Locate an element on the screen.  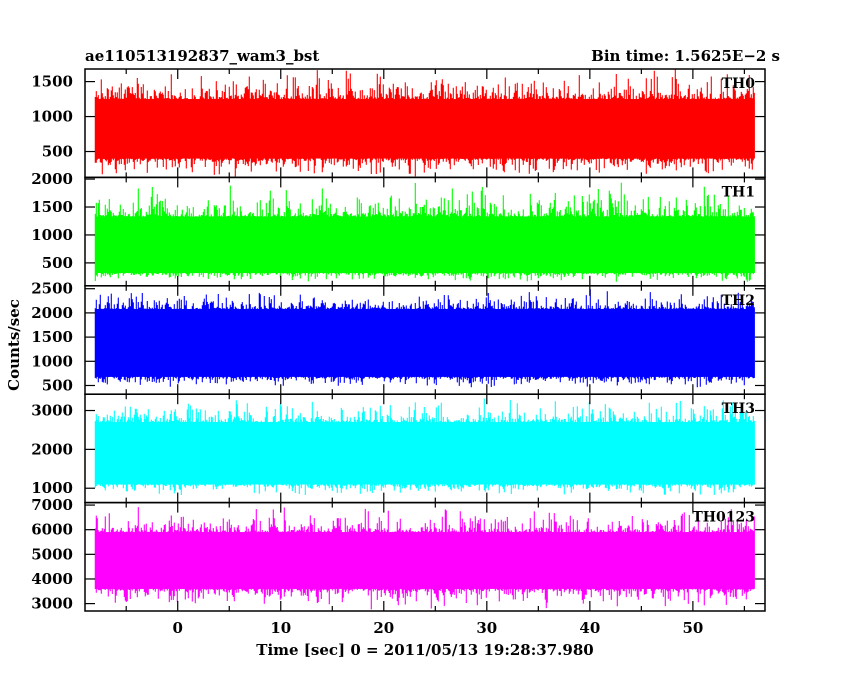
series-trace-th2 is located at coordinates (424, 338).